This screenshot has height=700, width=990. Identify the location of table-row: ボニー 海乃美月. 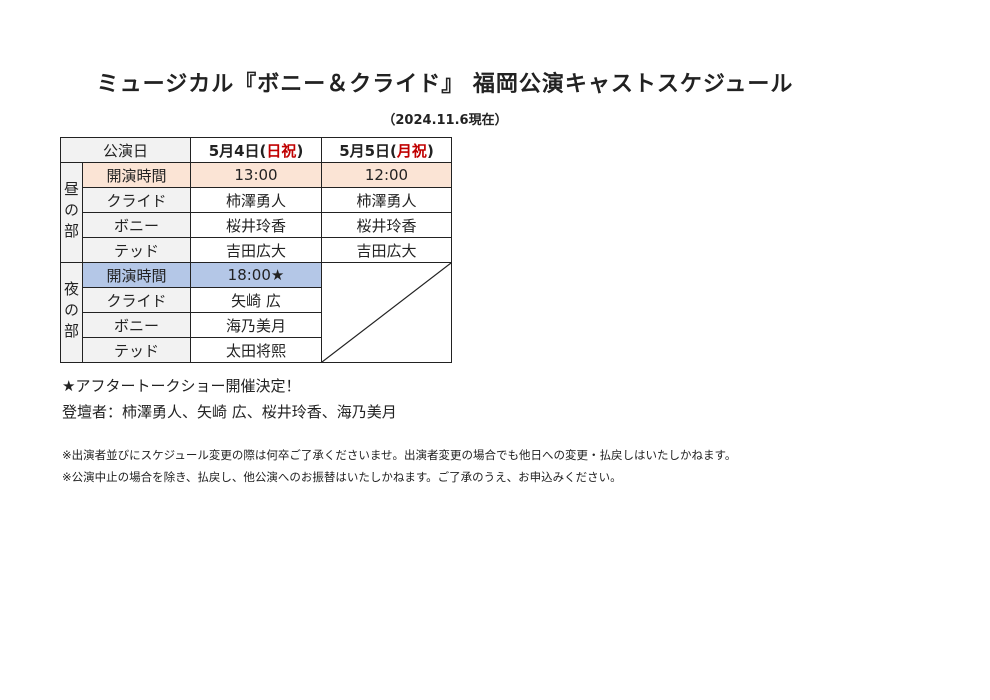
(256, 325).